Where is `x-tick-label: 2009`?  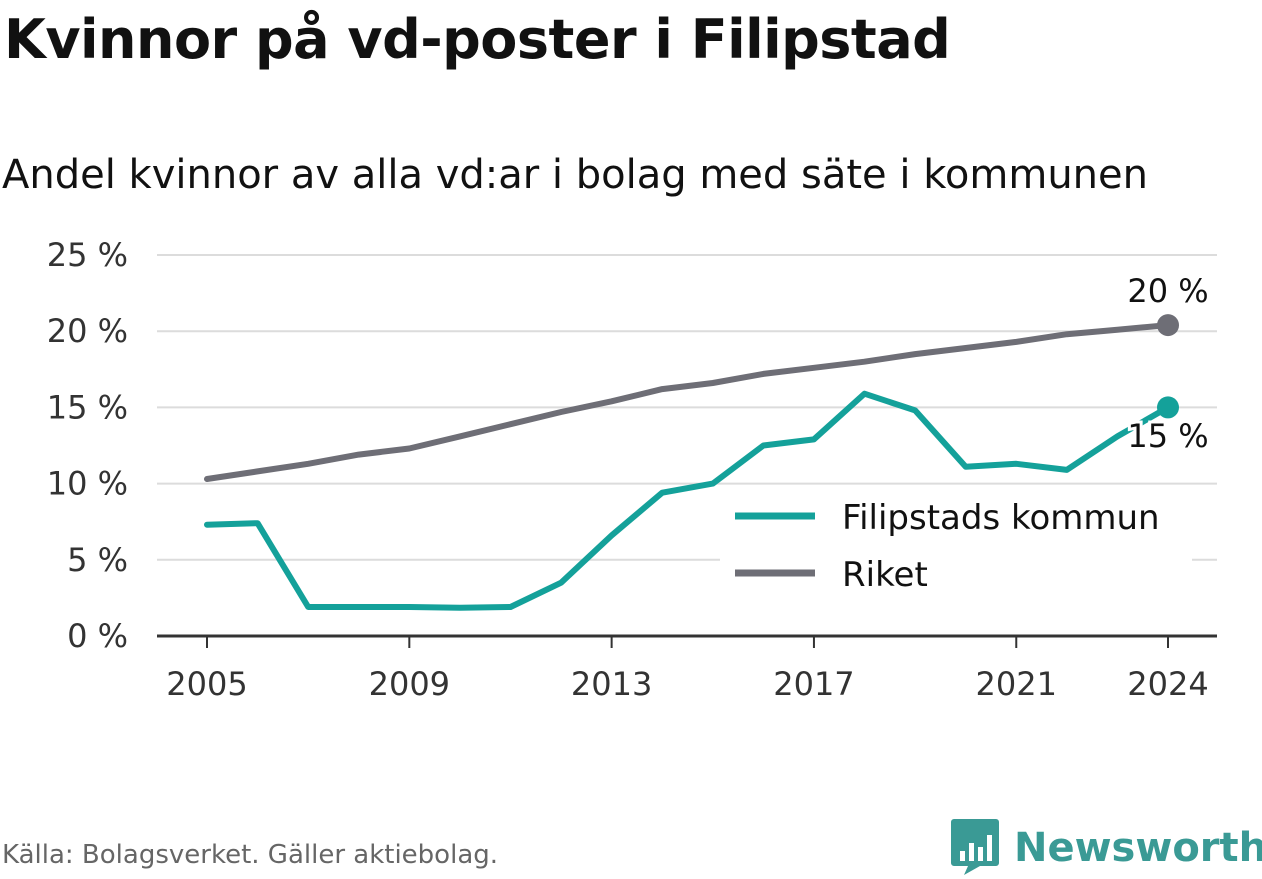
x-tick-label: 2009 is located at coordinates (409, 684).